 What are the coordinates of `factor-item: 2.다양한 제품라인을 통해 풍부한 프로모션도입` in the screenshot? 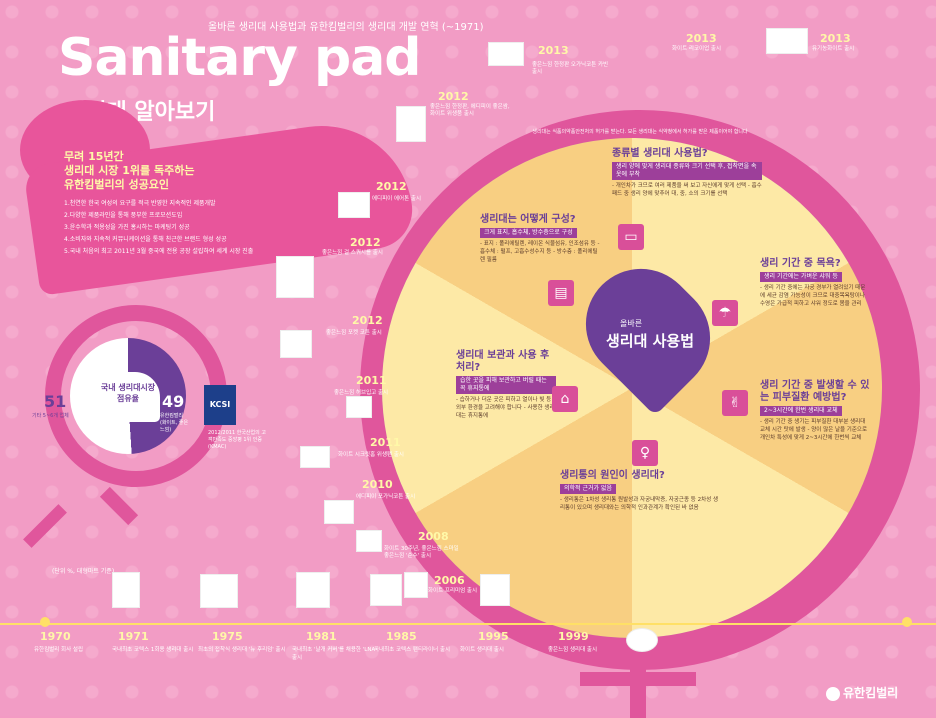 It's located at (123, 215).